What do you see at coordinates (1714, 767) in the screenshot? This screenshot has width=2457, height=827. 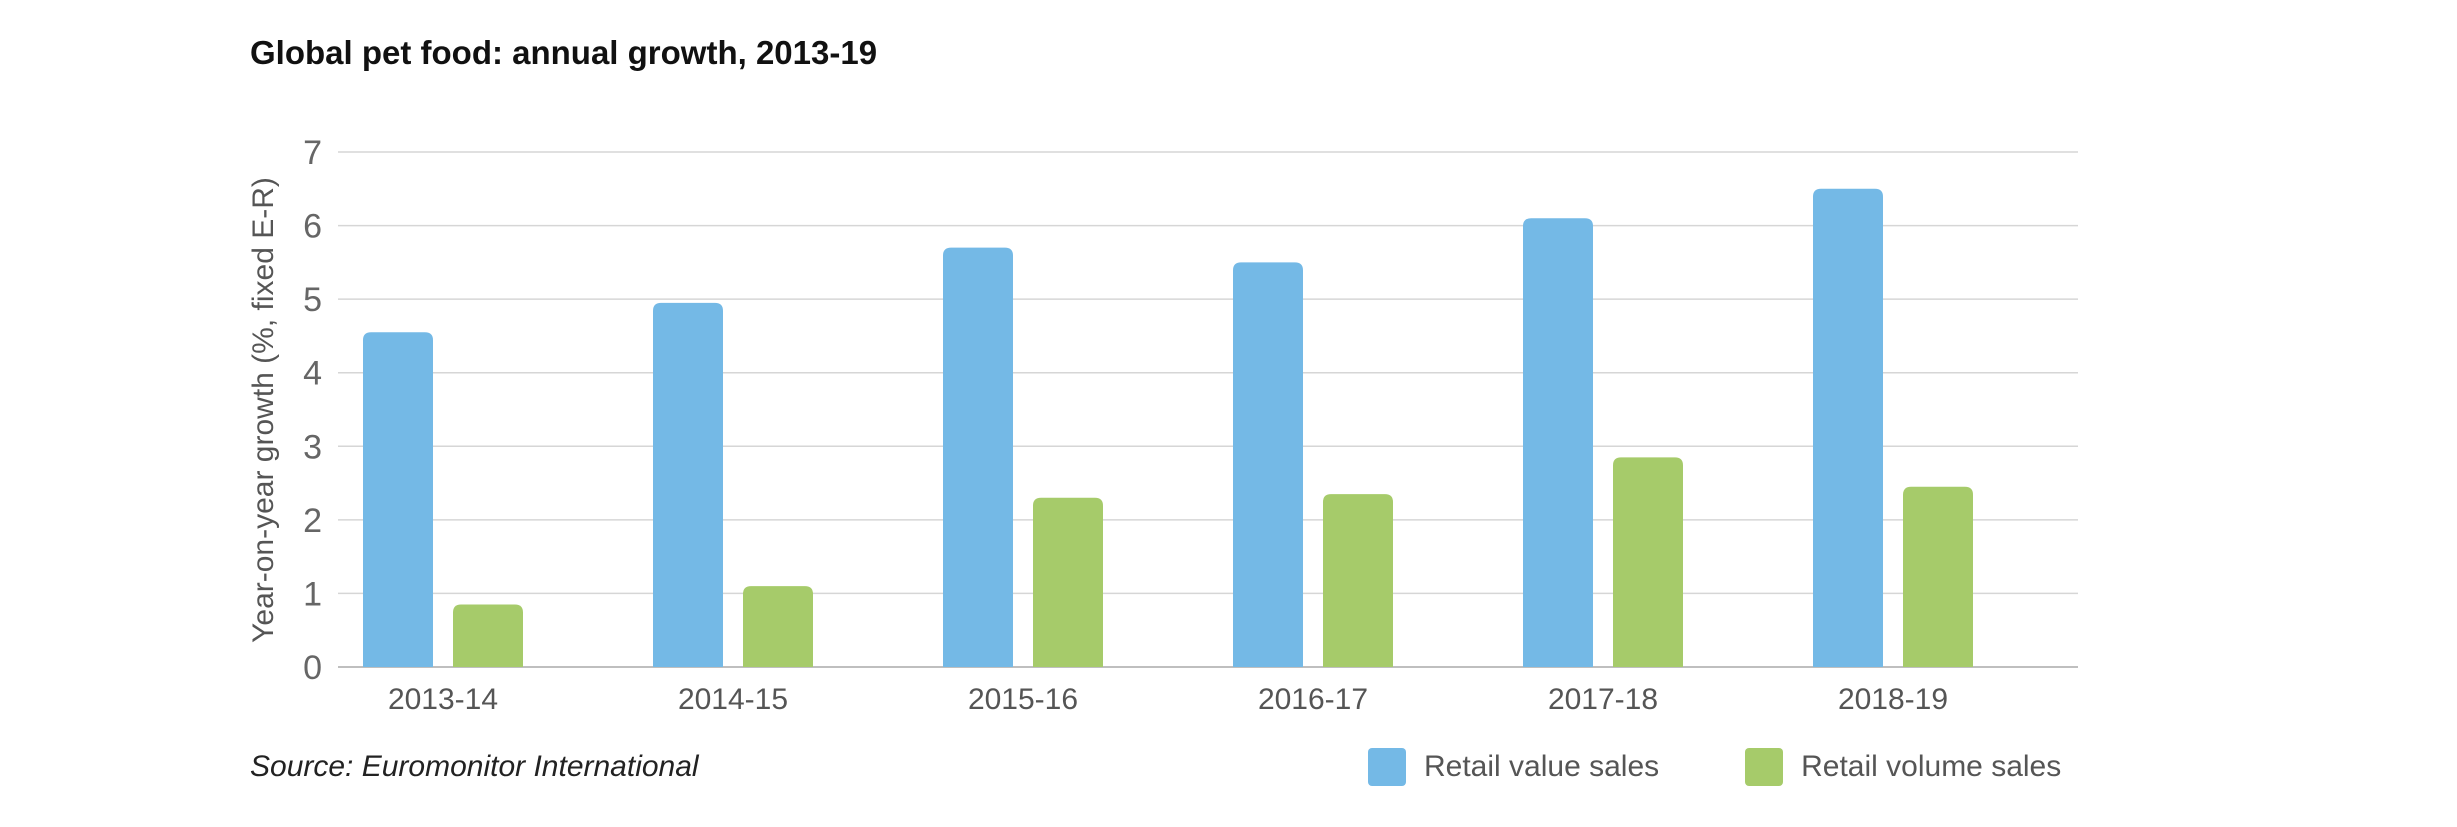 I see `legend: Retail value sales Retail volume sales` at bounding box center [1714, 767].